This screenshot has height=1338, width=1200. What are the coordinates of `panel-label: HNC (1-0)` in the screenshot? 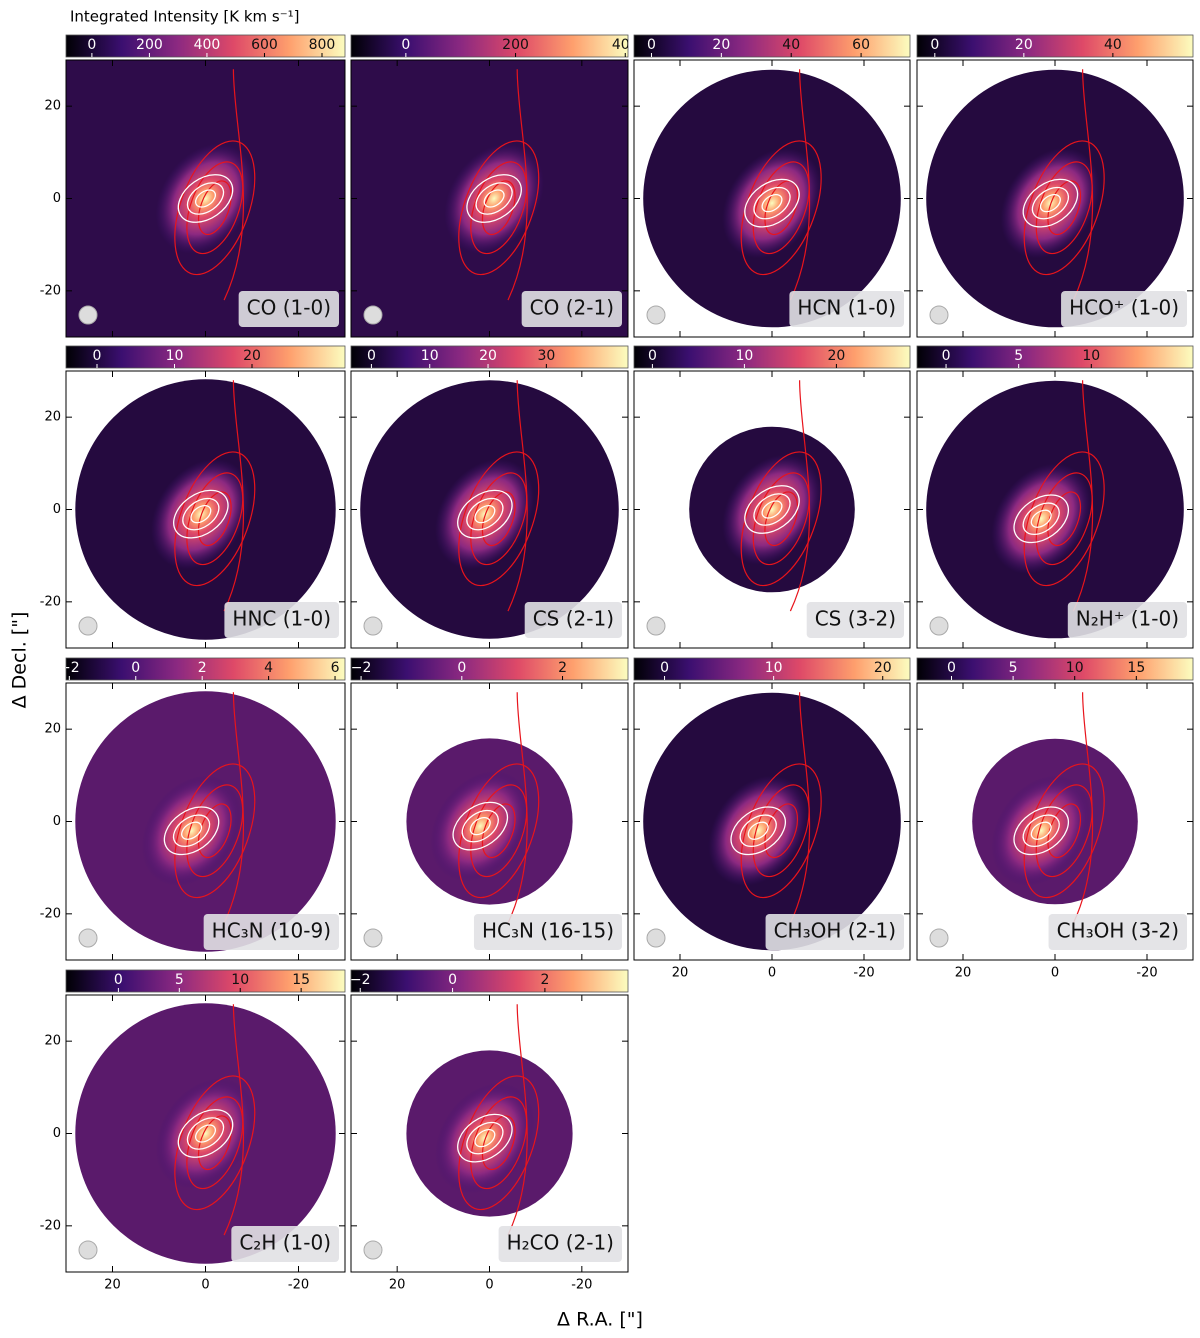 It's located at (281, 619).